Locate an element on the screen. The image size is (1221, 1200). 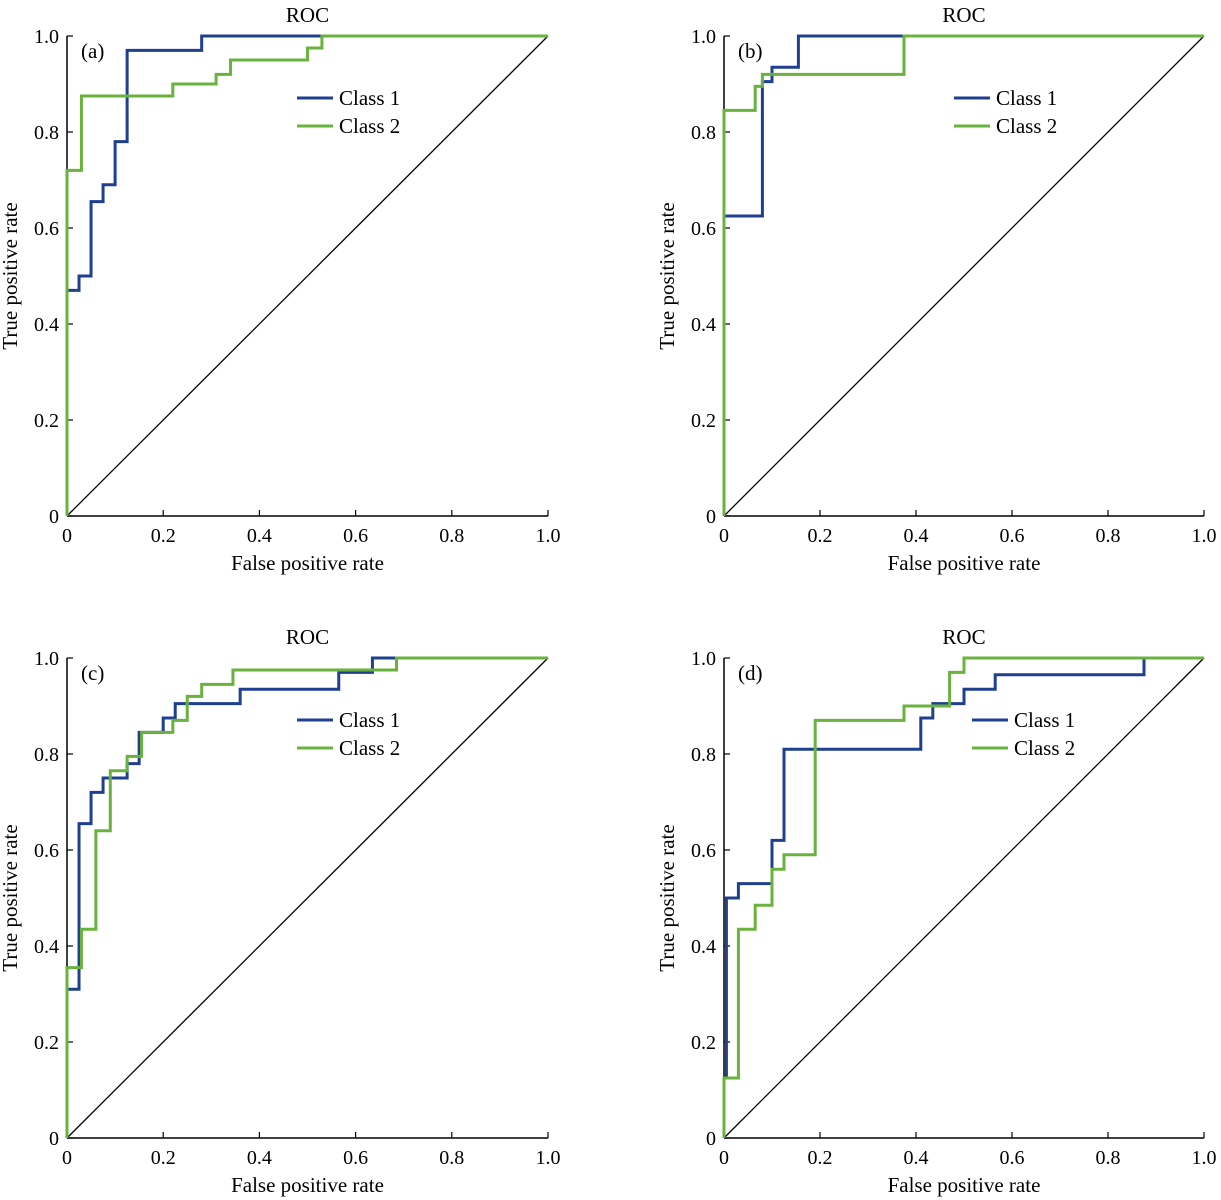
panel-label: (b) is located at coordinates (750, 51).